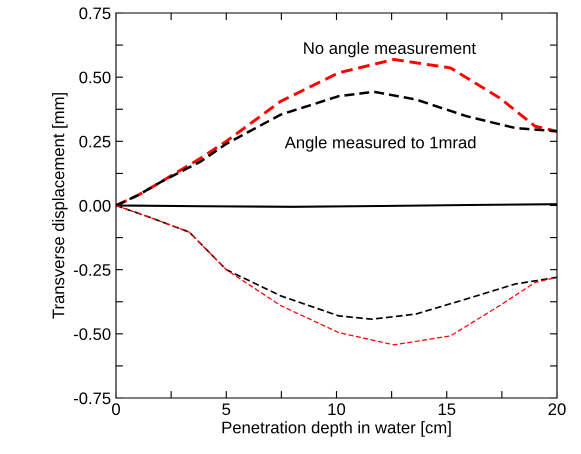  What do you see at coordinates (60, 206) in the screenshot?
I see `y-axis-title: Transverse displacement [mm]` at bounding box center [60, 206].